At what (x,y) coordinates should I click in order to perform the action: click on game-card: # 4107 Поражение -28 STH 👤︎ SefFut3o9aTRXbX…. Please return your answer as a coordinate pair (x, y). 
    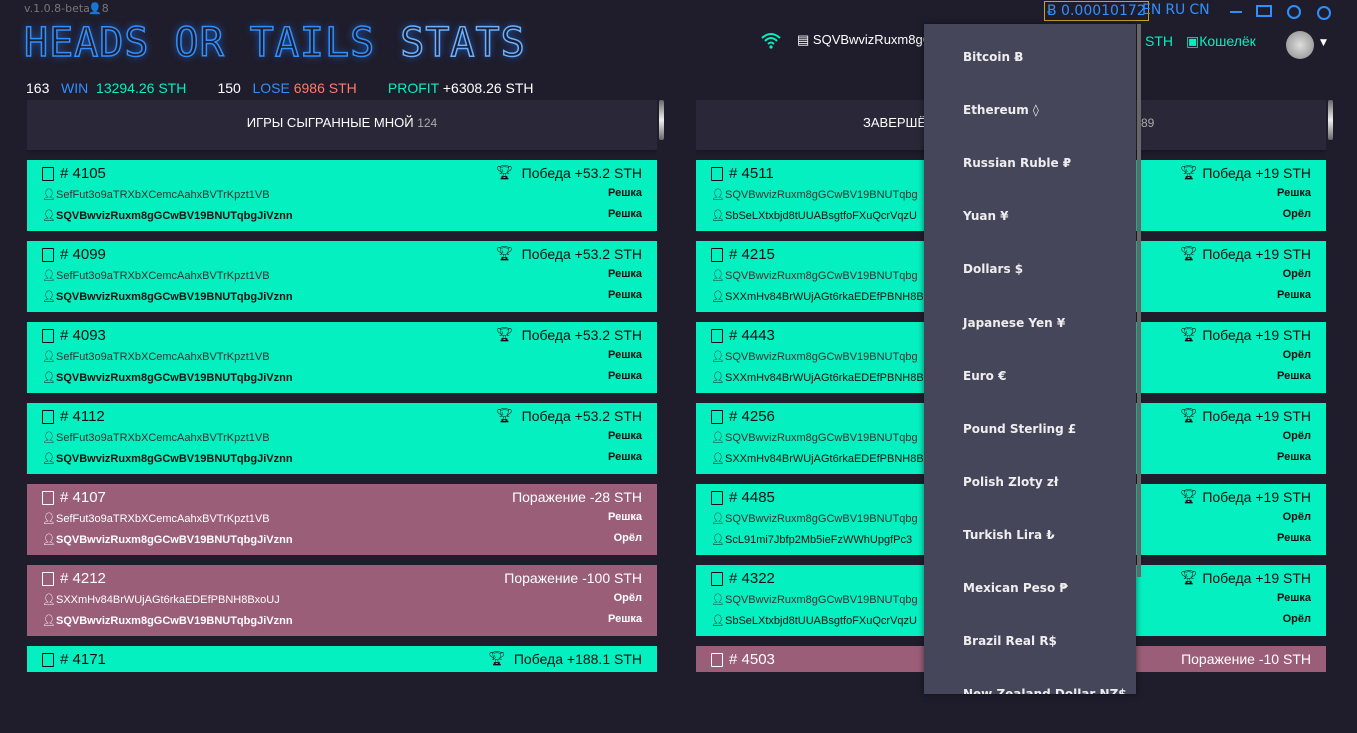
    Looking at the image, I should click on (342, 519).